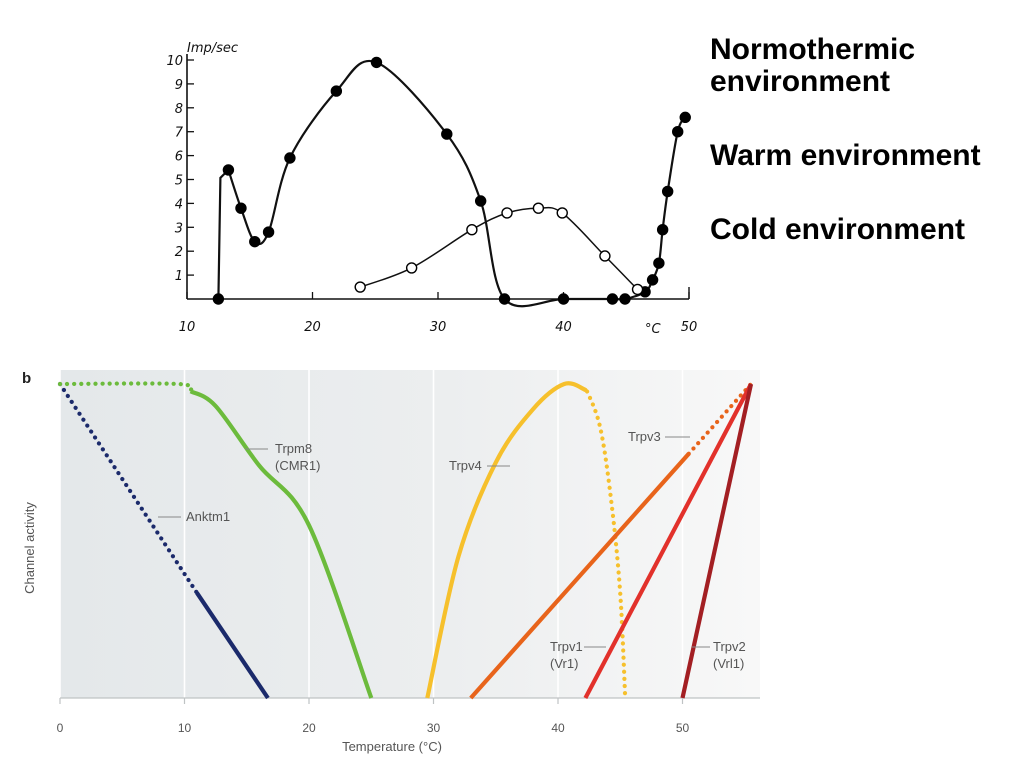 This screenshot has height=768, width=1024. What do you see at coordinates (125, 387) in the screenshot?
I see `series-trpm8-cmr1-dotted` at bounding box center [125, 387].